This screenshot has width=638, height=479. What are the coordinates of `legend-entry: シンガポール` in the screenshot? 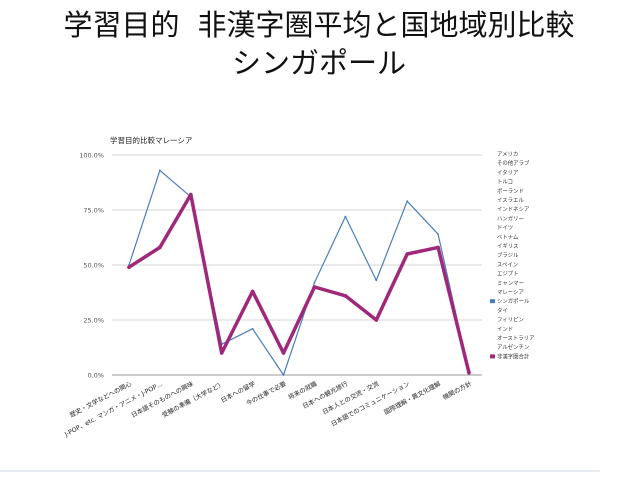 It's located at (513, 301).